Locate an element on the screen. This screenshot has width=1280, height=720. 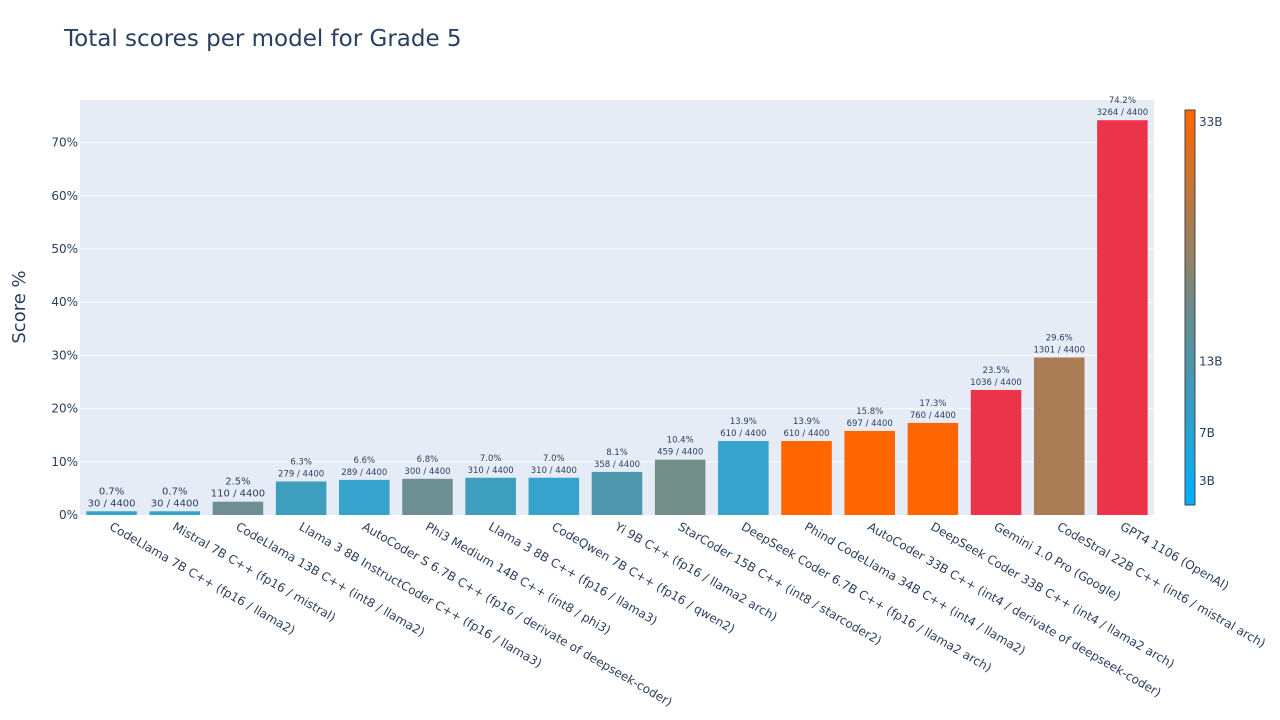
bar-score-label: 3264 / 4400 is located at coordinates (1123, 113).